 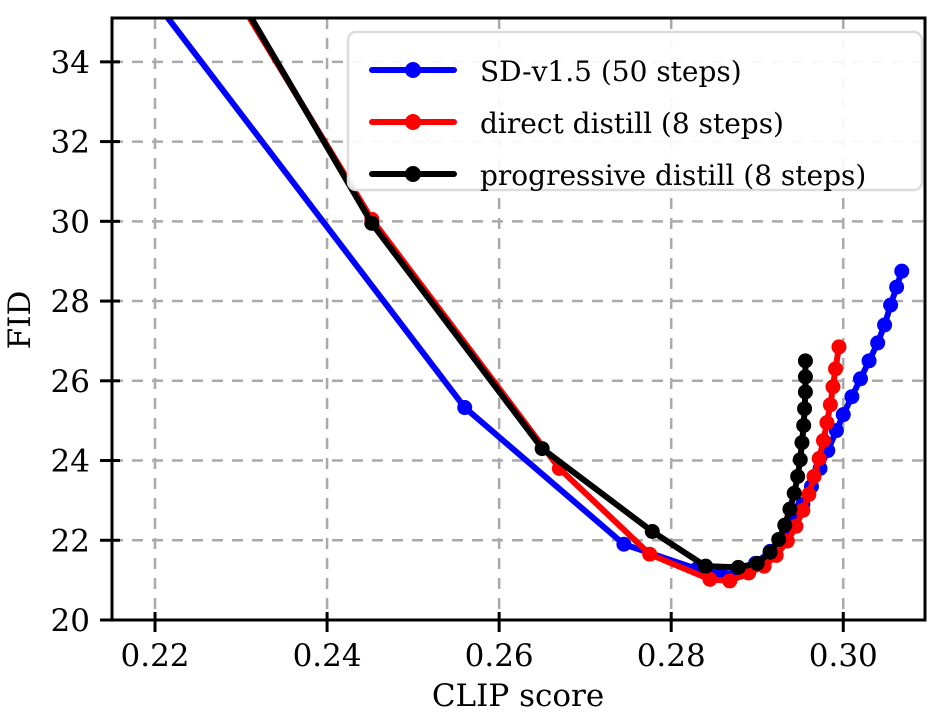 What do you see at coordinates (70, 462) in the screenshot?
I see `y-tick-label: 24` at bounding box center [70, 462].